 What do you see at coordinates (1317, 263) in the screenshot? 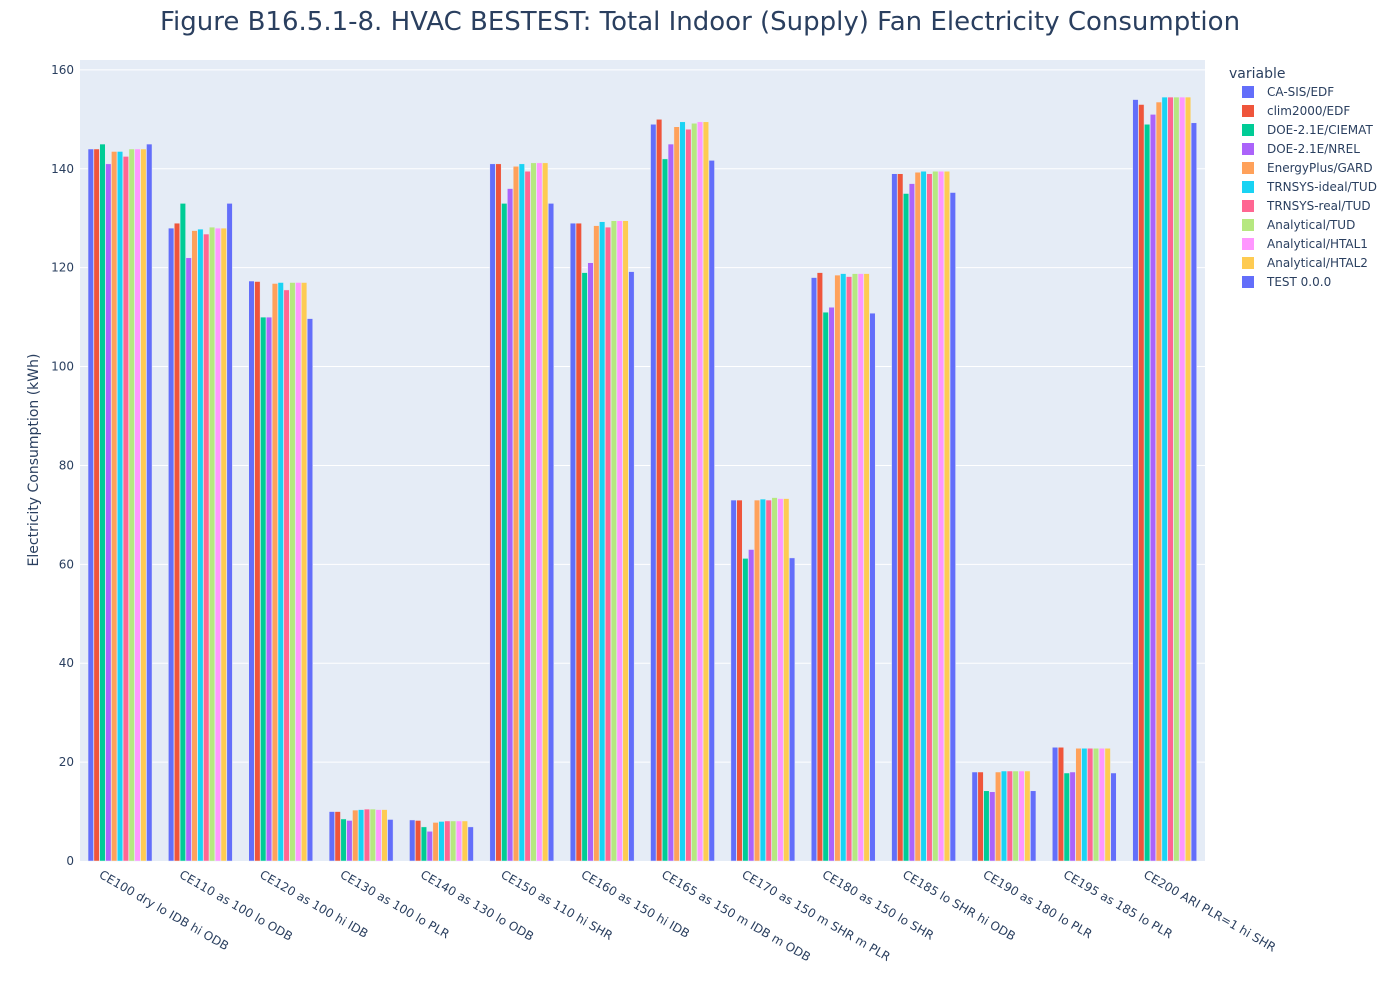
I see `legend-label: Analytical/HTAL2` at bounding box center [1317, 263].